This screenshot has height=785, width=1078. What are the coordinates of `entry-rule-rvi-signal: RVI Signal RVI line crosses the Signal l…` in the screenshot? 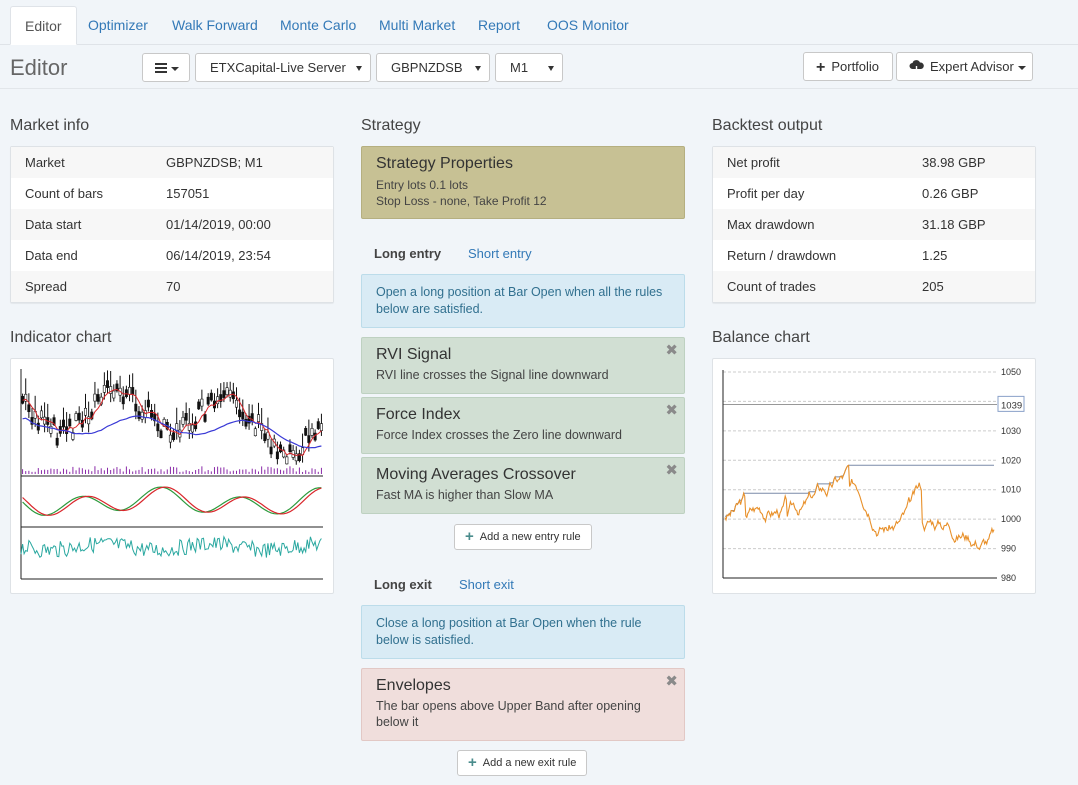 It's located at (523, 365).